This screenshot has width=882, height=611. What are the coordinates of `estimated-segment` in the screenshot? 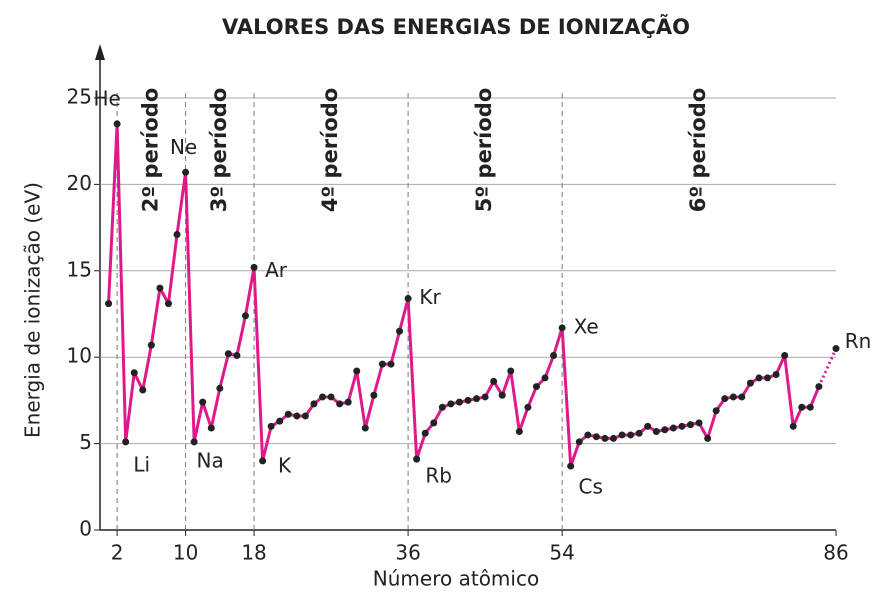 It's located at (827, 367).